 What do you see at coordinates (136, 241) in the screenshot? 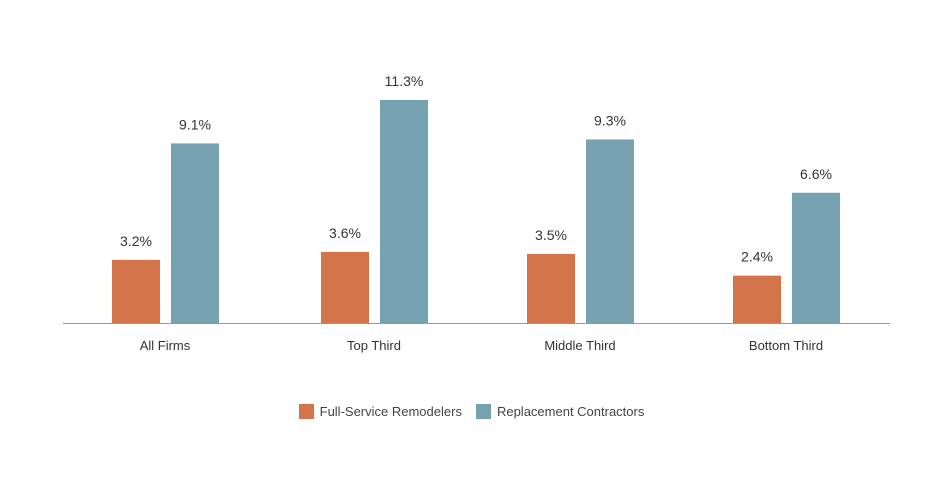
I see `data-label-all-firms-full-service-remodelers: 3.2%` at bounding box center [136, 241].